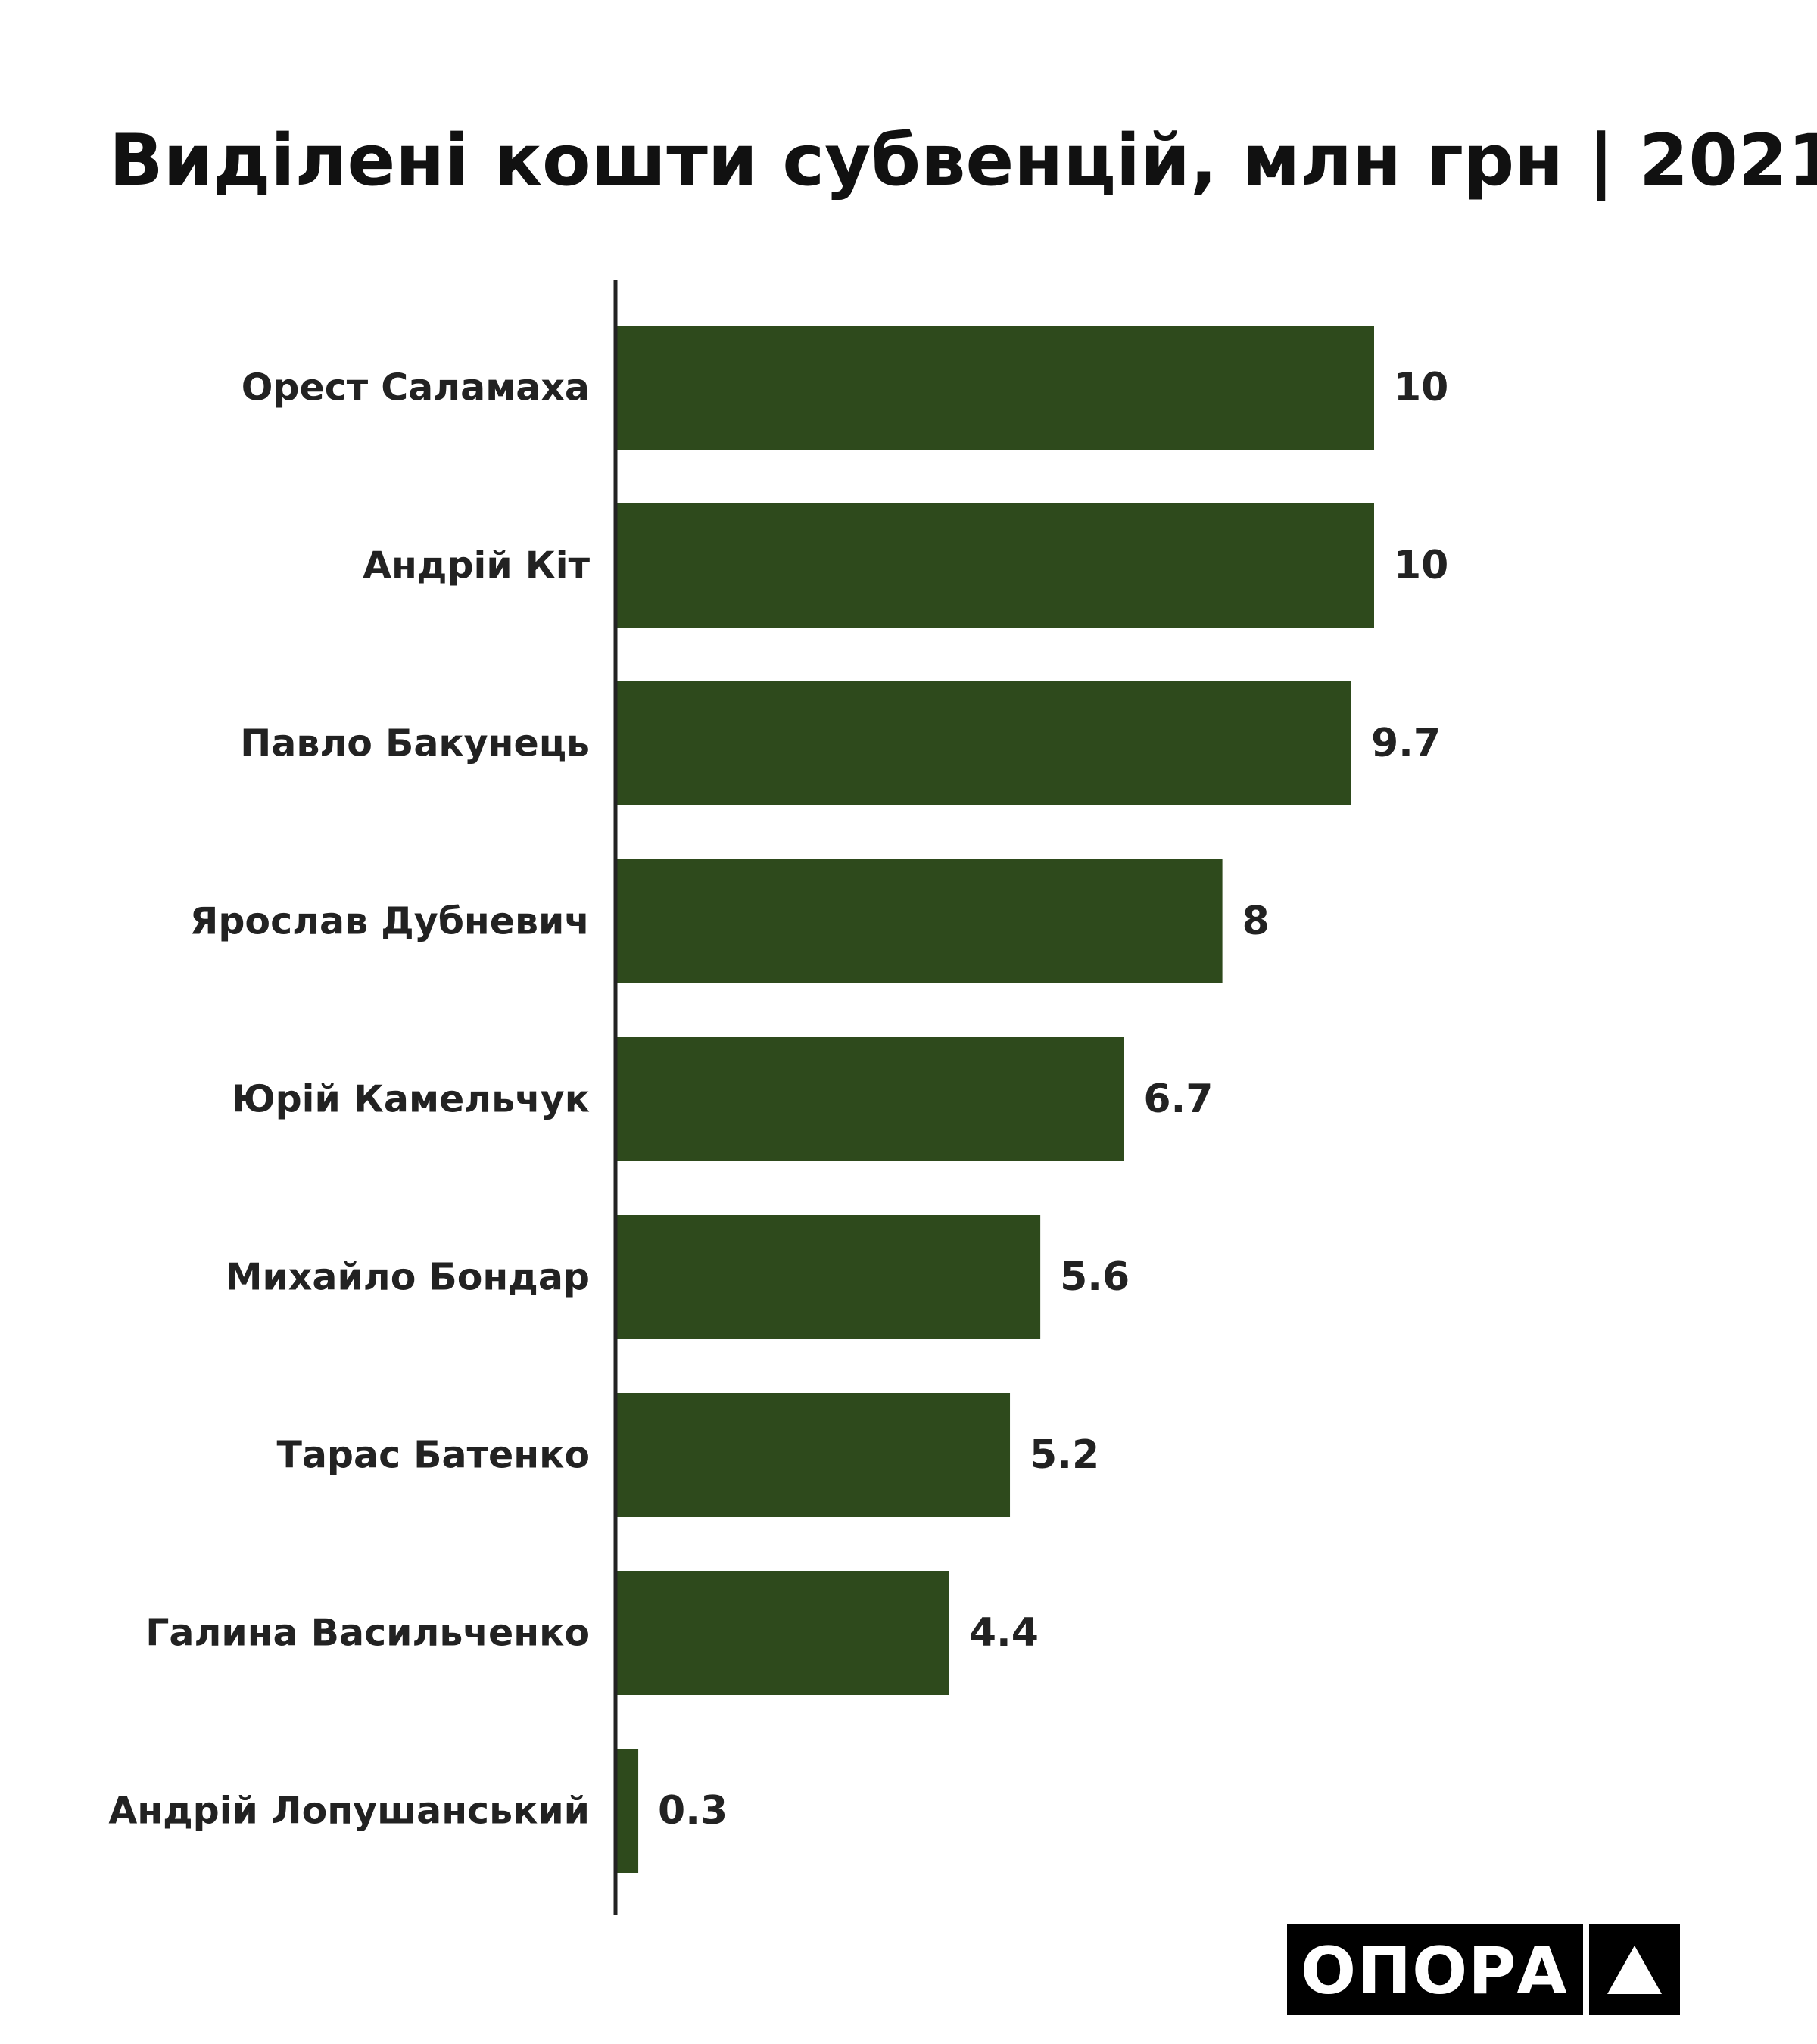  I want to click on category-label: Андрій Лопушанський, so click(349, 1811).